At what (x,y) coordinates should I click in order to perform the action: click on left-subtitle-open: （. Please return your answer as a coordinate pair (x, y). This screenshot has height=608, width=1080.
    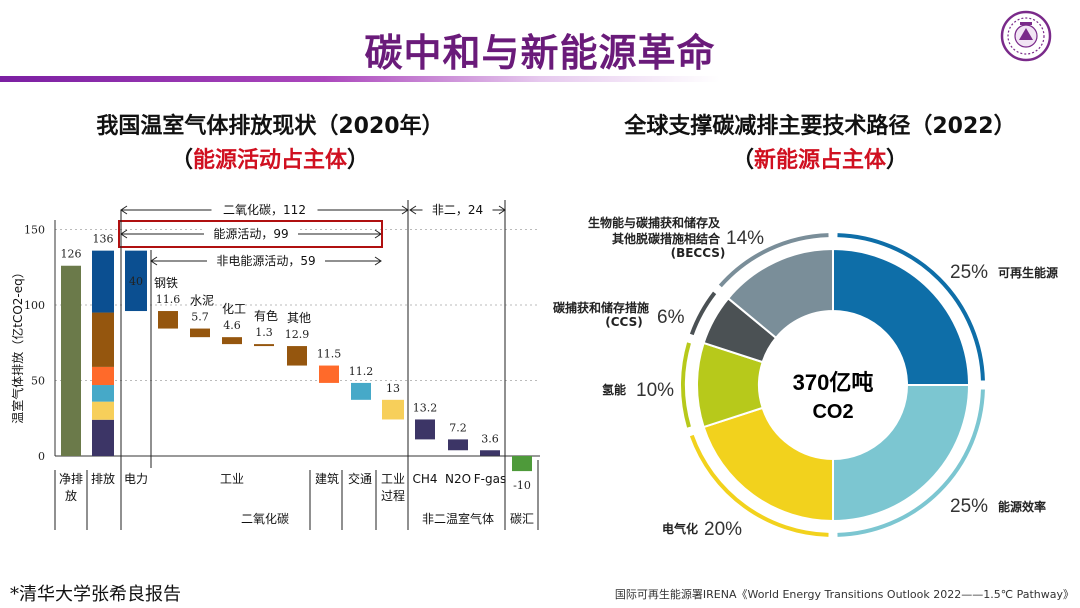
    Looking at the image, I should click on (181, 160).